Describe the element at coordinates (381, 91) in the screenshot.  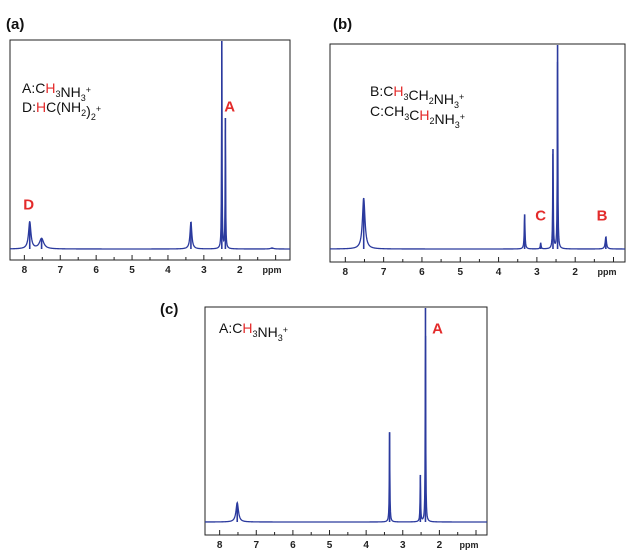
I see `formula-part: B:C` at that location.